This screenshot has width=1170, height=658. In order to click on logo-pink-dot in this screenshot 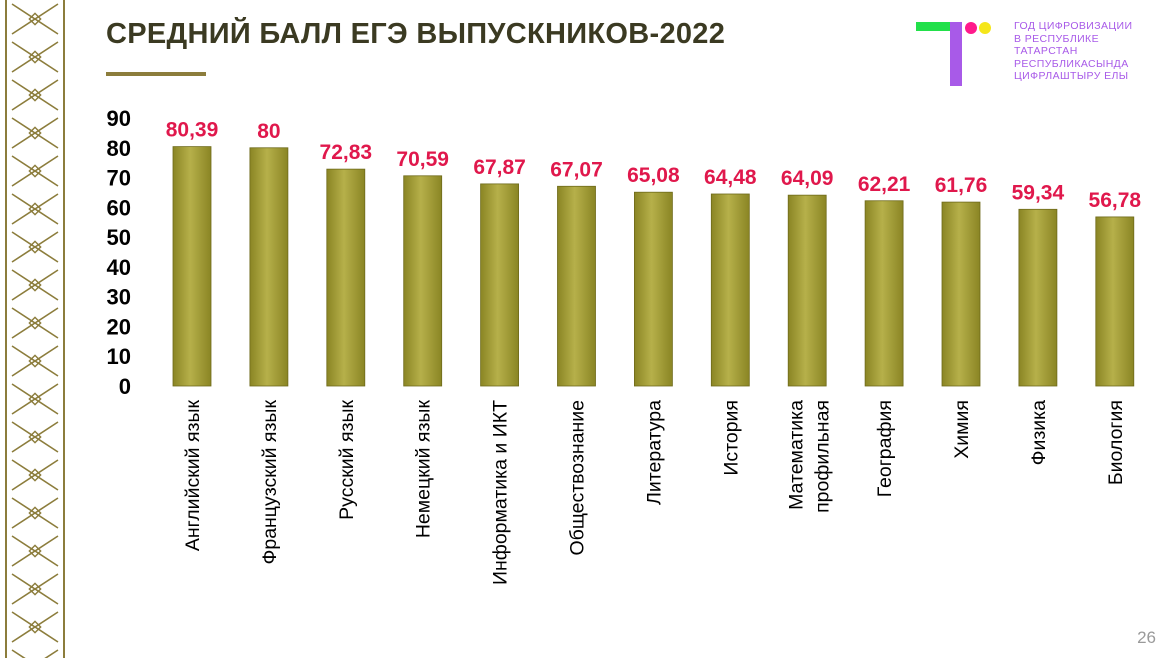, I will do `click(971, 28)`.